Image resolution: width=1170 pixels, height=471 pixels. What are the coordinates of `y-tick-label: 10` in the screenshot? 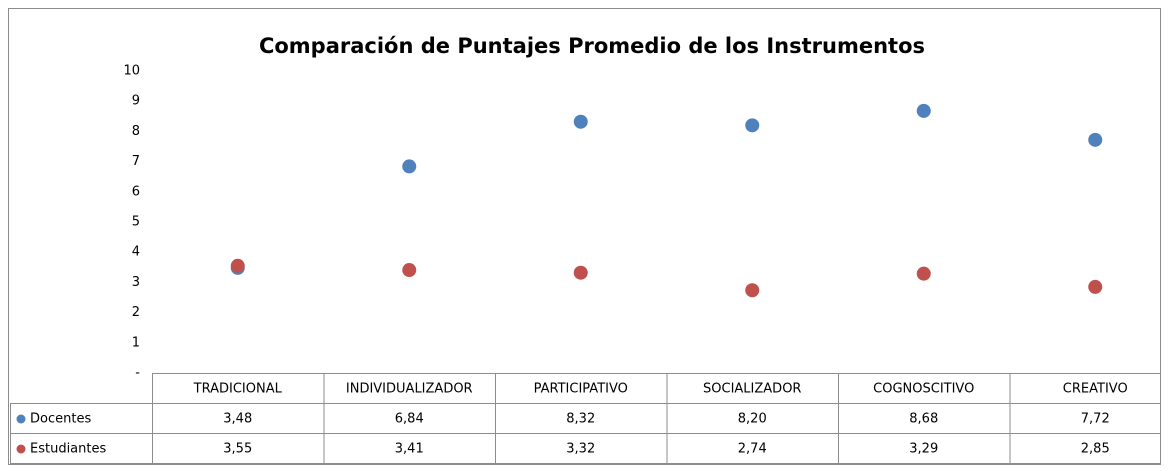 It's located at (131, 71).